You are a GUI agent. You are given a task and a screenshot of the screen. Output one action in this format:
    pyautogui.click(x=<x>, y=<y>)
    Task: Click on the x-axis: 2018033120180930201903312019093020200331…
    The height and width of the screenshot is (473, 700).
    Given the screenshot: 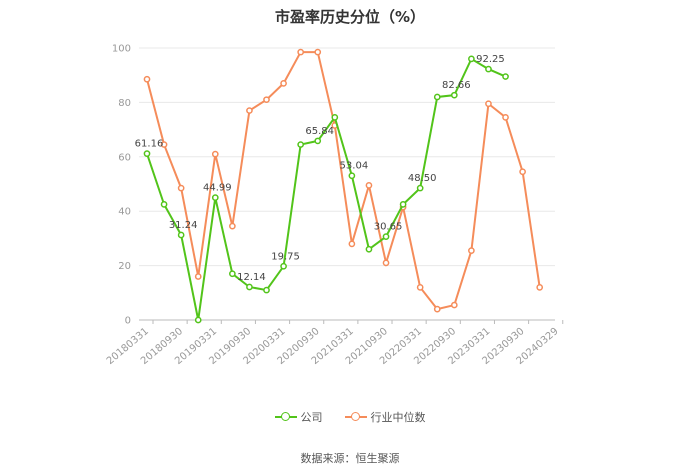 What is the action you would take?
    pyautogui.click(x=334, y=343)
    